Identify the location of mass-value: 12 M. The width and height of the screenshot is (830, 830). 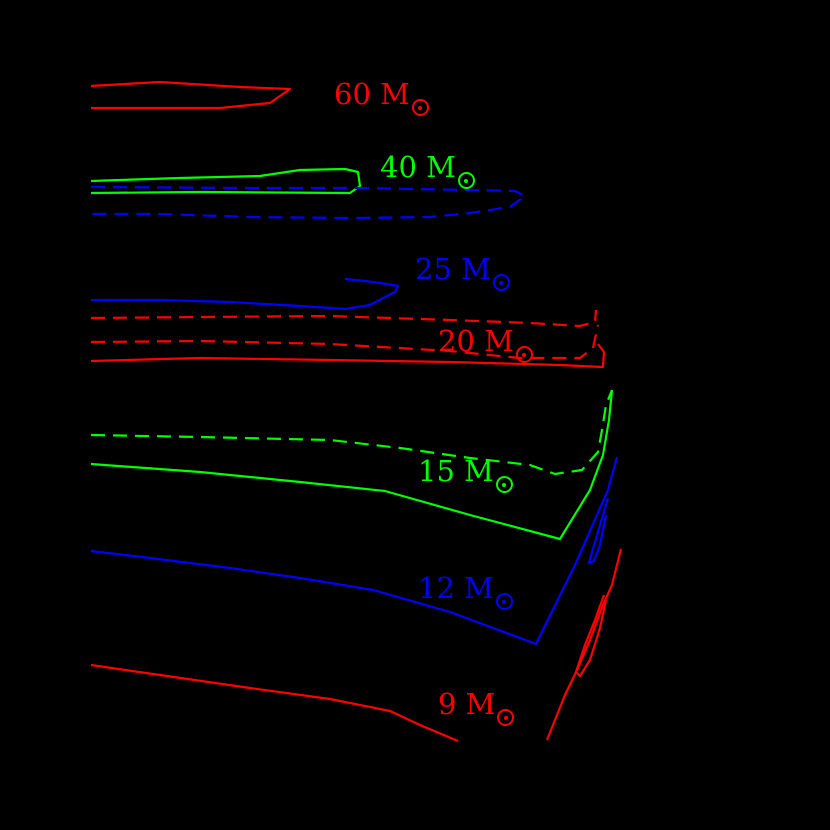
(456, 588).